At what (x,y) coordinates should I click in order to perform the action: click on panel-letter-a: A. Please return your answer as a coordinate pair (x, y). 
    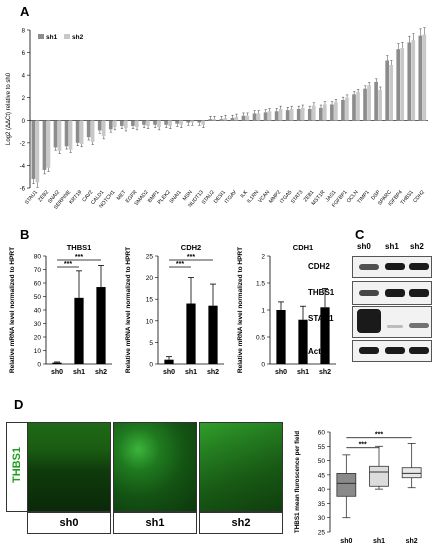
    Looking at the image, I should click on (25, 11).